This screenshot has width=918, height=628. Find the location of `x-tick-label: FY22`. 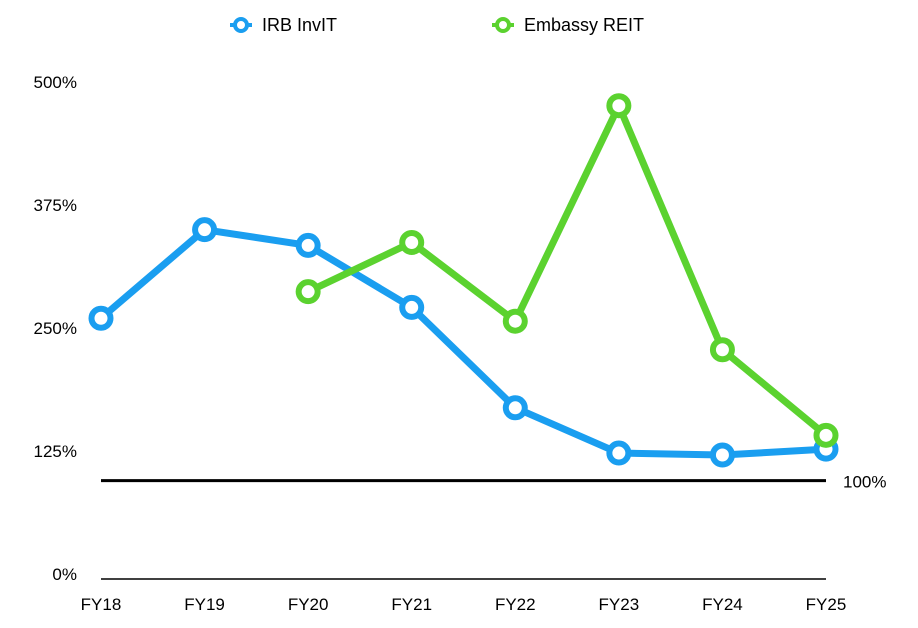

x-tick-label: FY22 is located at coordinates (515, 604).